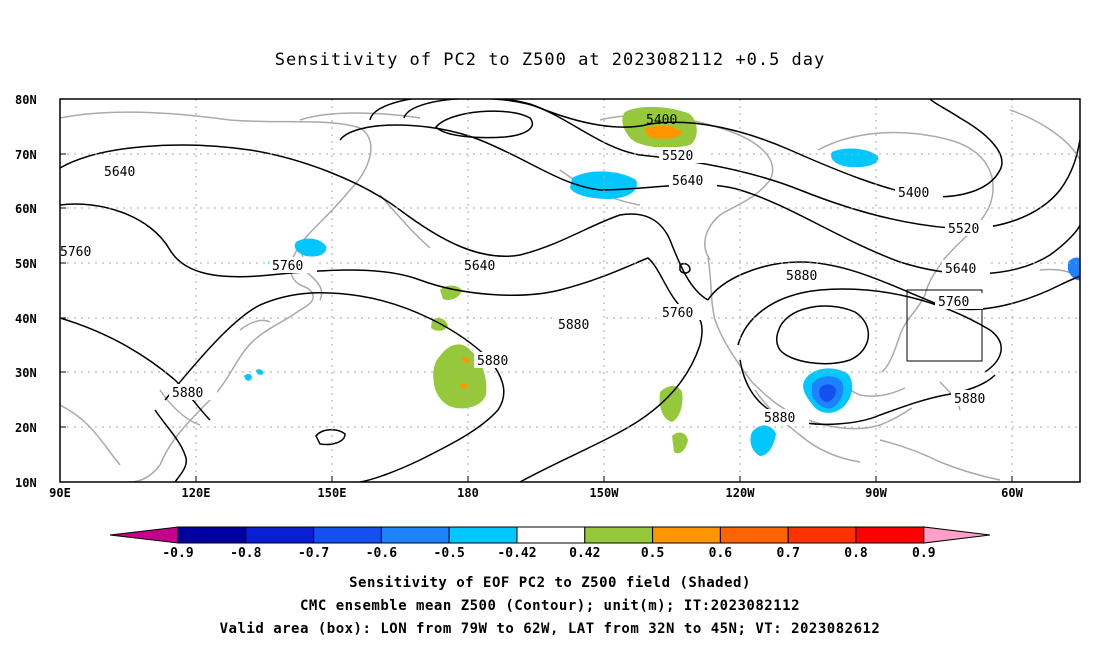 Image resolution: width=1100 pixels, height=650 pixels. Describe the element at coordinates (330, 437) in the screenshot. I see `contour-japan-ring` at that location.